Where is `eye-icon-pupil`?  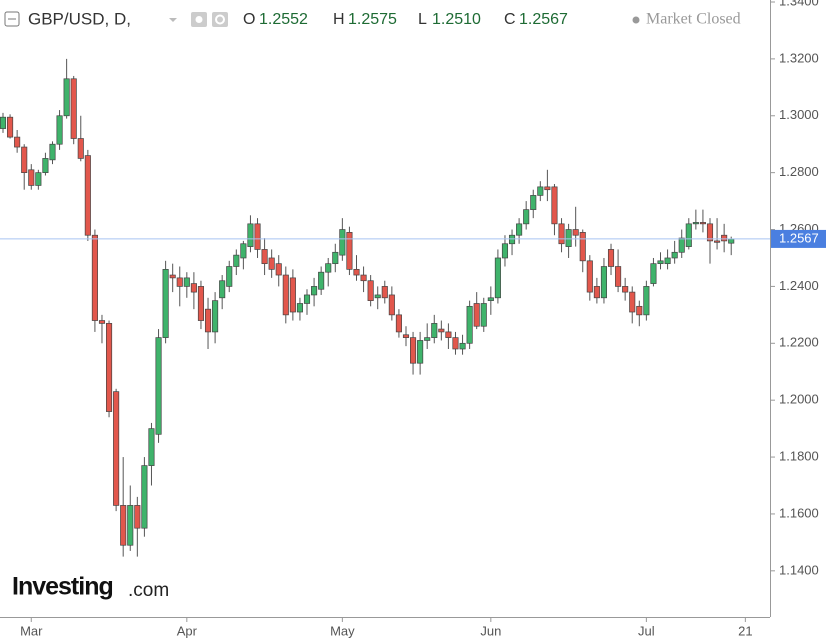 eye-icon-pupil is located at coordinates (199, 19).